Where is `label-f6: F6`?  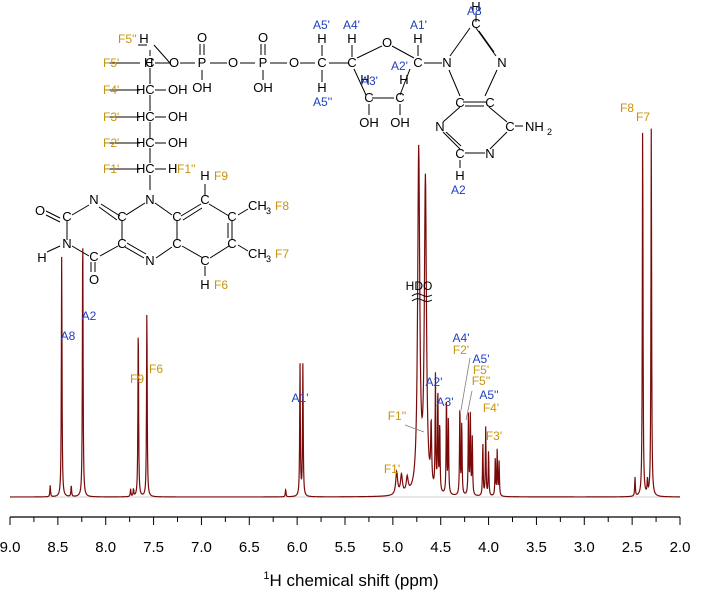
label-f6: F6 is located at coordinates (221, 285).